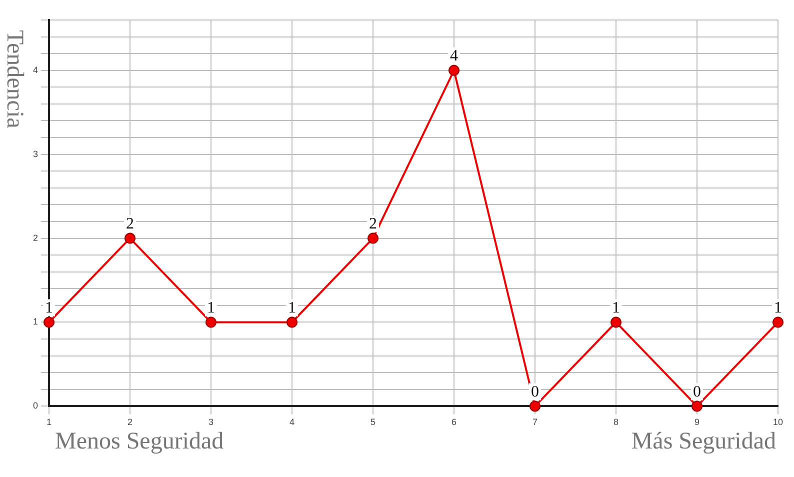 The height and width of the screenshot is (477, 794). What do you see at coordinates (35, 321) in the screenshot?
I see `y-tick-label: 1` at bounding box center [35, 321].